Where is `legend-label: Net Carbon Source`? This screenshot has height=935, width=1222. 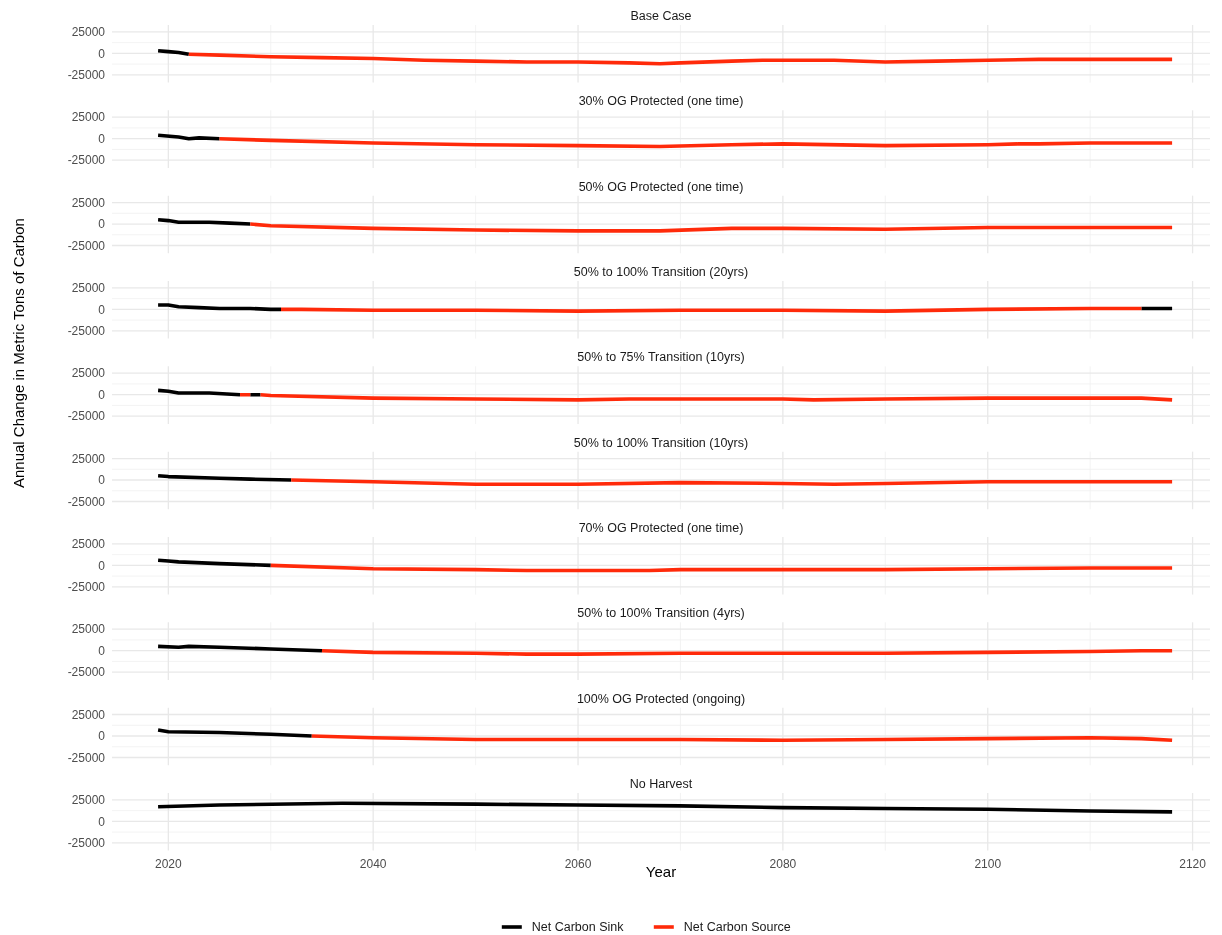 legend-label: Net Carbon Source is located at coordinates (737, 927).